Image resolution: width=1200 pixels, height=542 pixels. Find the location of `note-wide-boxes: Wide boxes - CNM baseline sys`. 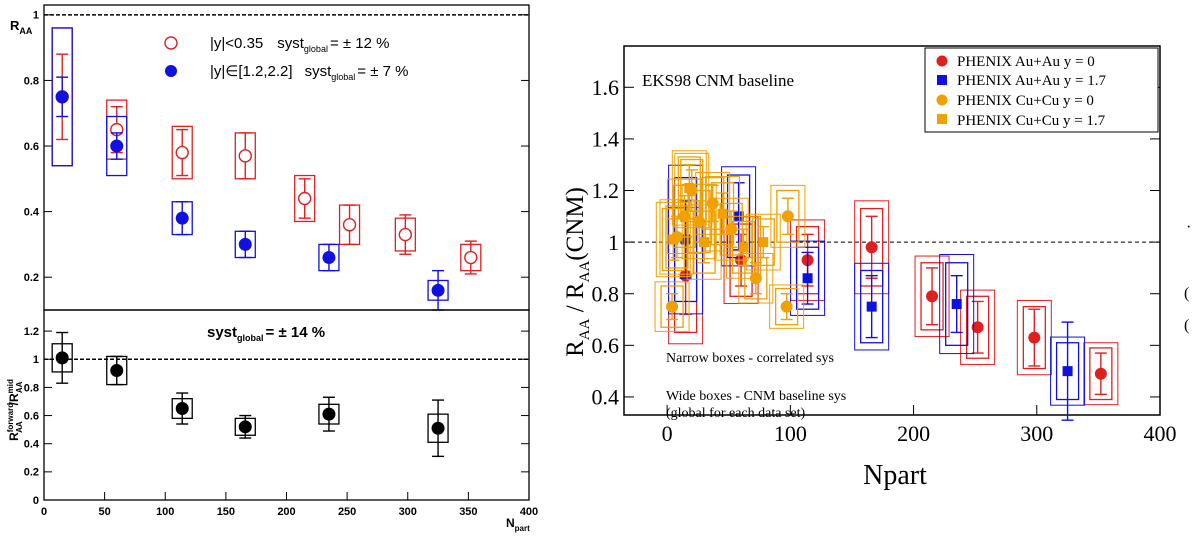

note-wide-boxes: Wide boxes - CNM baseline sys is located at coordinates (756, 396).